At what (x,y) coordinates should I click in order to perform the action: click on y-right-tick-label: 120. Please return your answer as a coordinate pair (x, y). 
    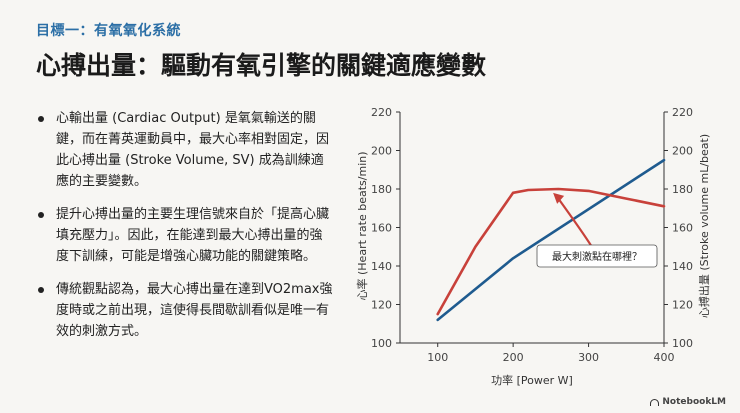
    Looking at the image, I should click on (682, 305).